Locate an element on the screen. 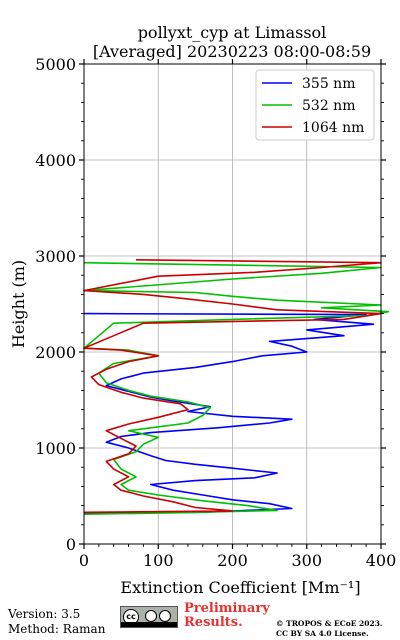 Image resolution: width=400 pixels, height=640 pixels. y-tick-label: 1000 is located at coordinates (55, 448).